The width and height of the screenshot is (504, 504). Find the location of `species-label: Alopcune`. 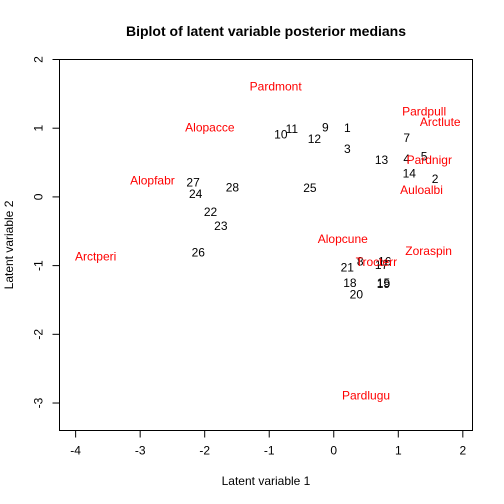

species-label: Alopcune is located at coordinates (343, 239).